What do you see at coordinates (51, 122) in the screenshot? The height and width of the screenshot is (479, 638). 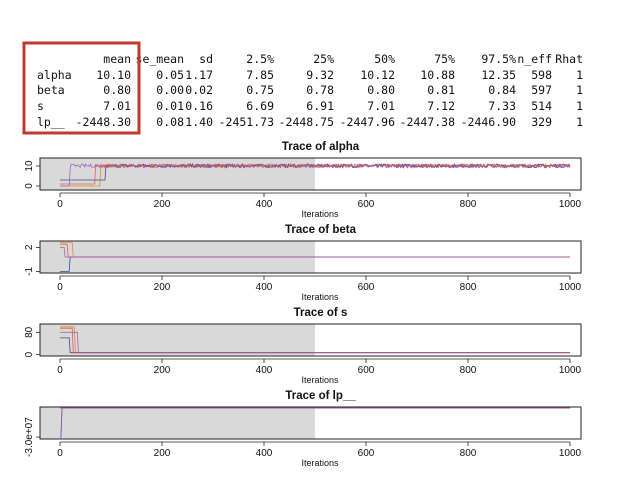 I see `table-row-label: lp__` at bounding box center [51, 122].